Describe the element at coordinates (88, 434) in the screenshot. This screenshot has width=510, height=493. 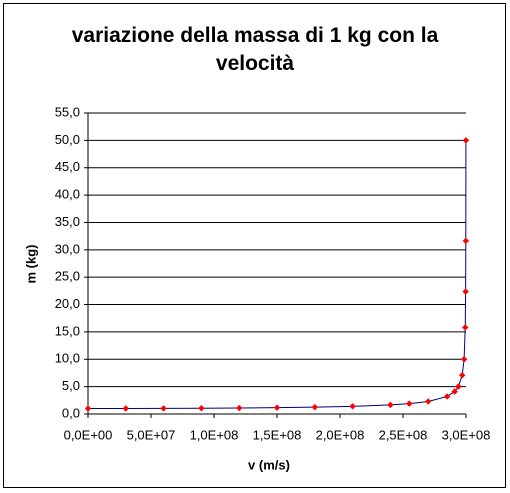
I see `x-tick-label: 0,0E+00` at that location.